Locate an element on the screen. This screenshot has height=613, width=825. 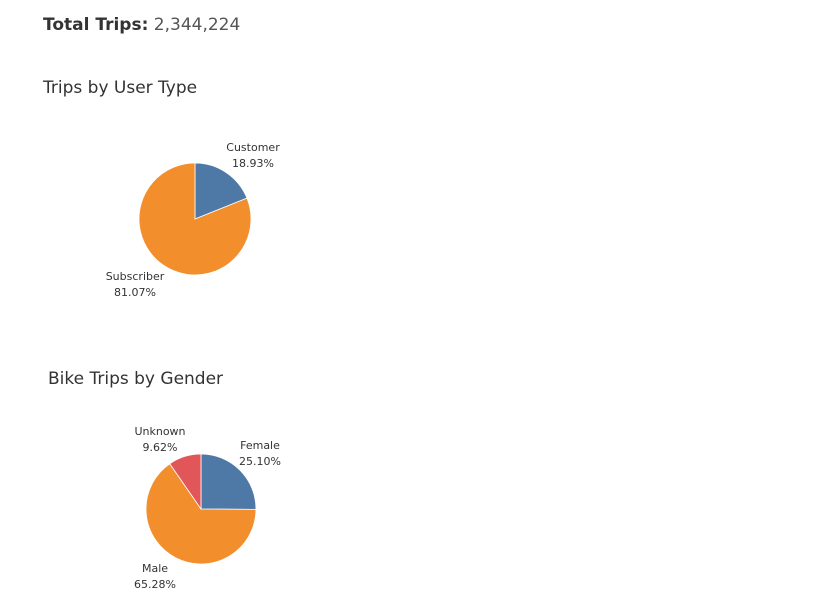
slice-label-subscriber: Subscriber is located at coordinates (135, 276).